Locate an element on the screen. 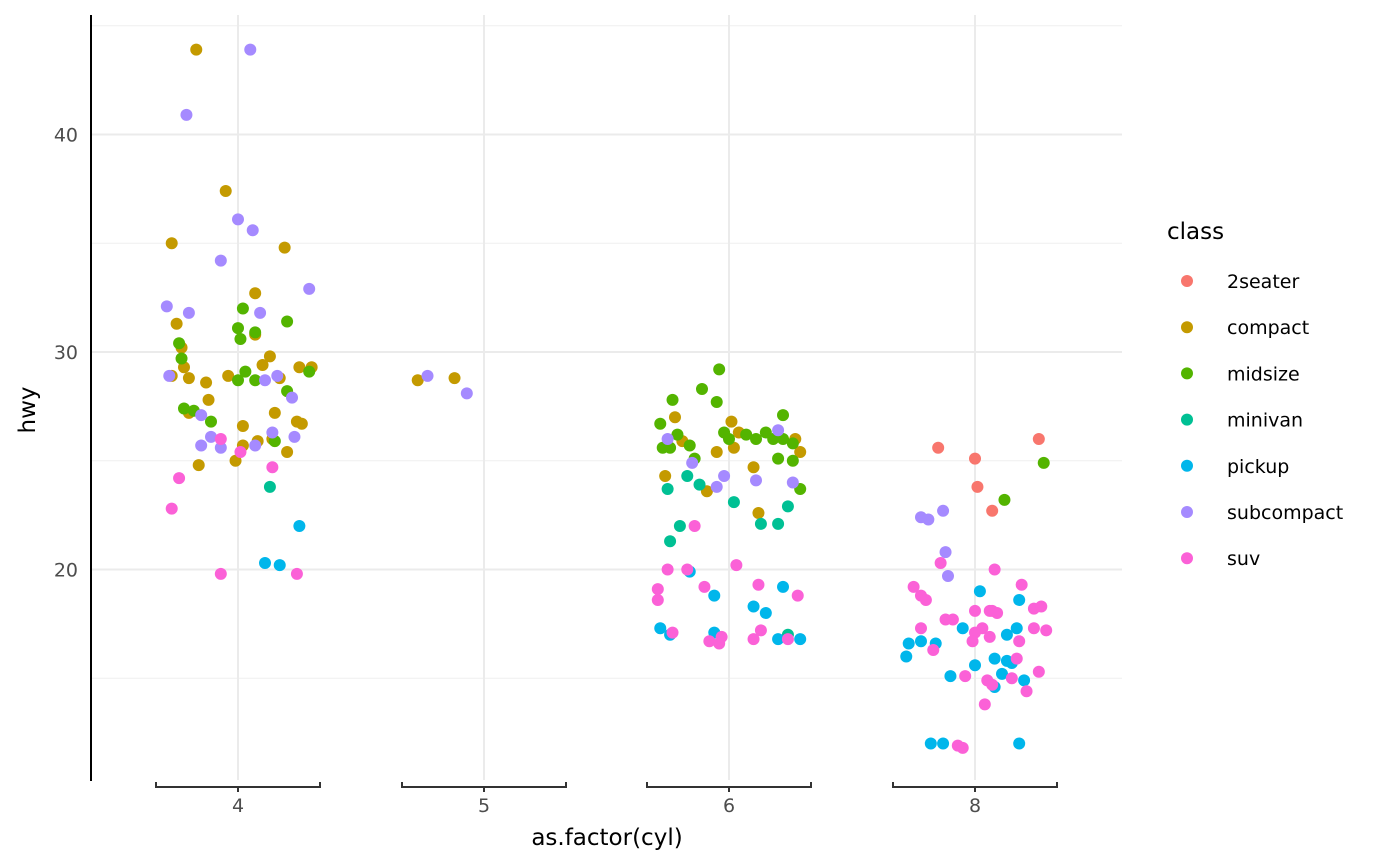  x-axis-ticks: 4 5 6 8 is located at coordinates (606, 799).